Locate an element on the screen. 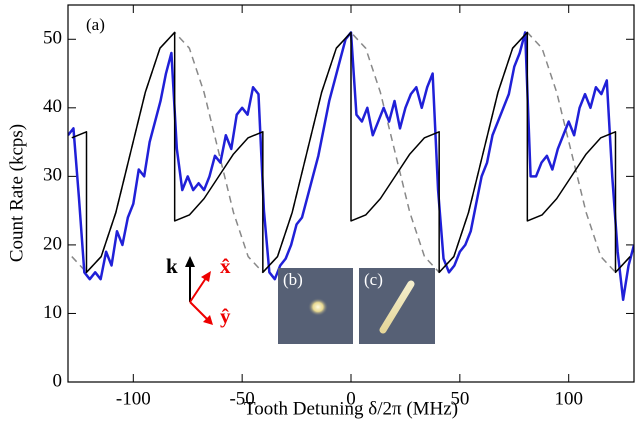  inset-b: (b) is located at coordinates (315, 306).